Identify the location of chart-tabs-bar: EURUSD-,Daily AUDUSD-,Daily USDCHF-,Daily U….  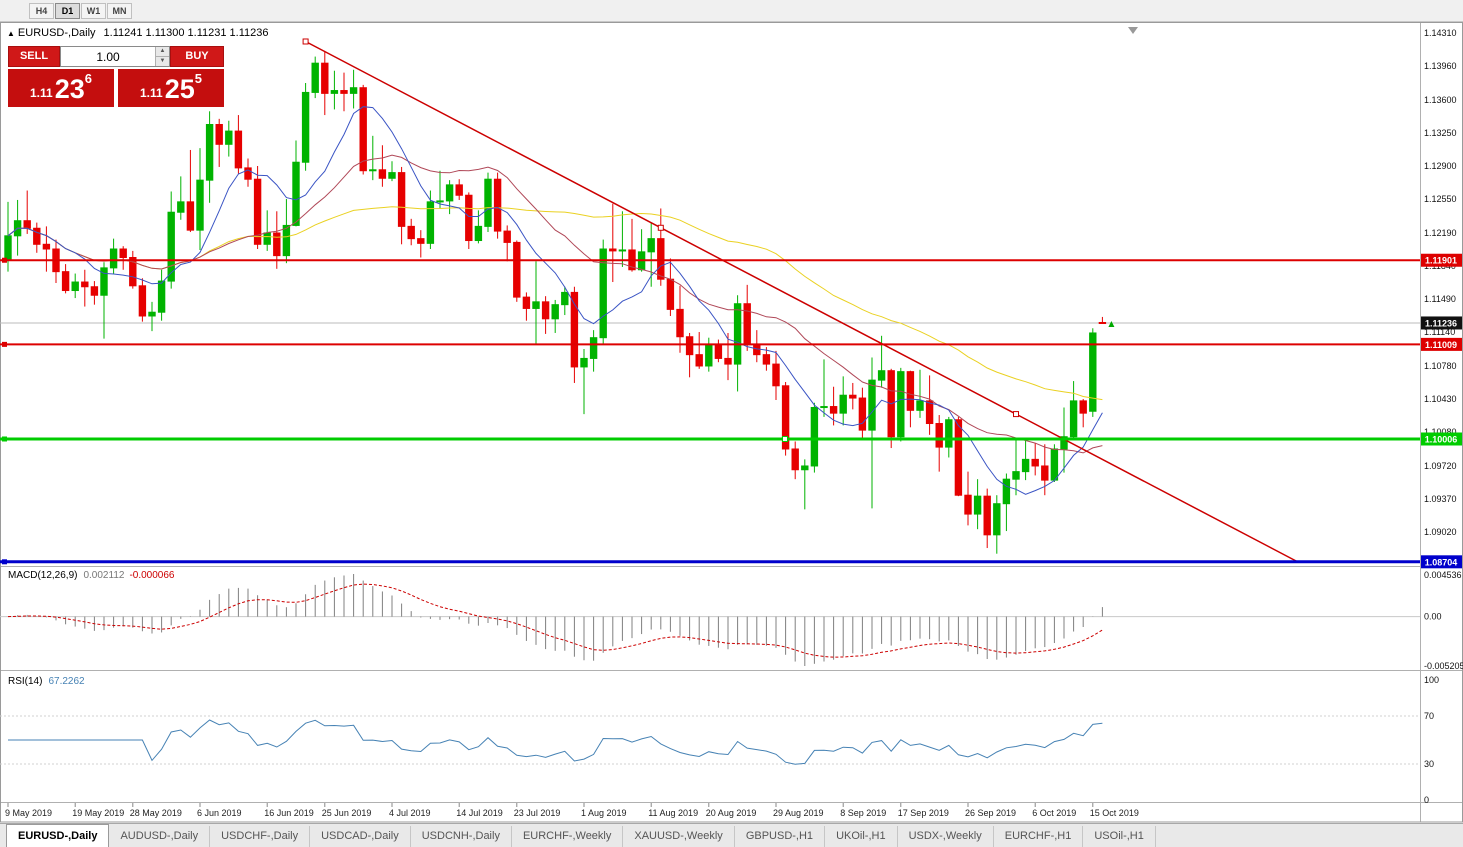
(731, 835).